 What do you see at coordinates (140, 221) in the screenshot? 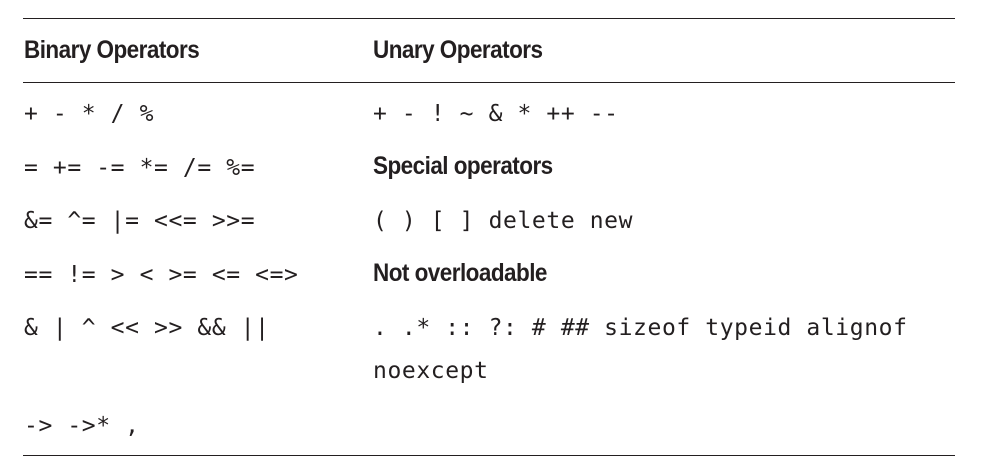
I see `binary-row-bitwise-assignment: &= ^= |= <<= >>=` at bounding box center [140, 221].